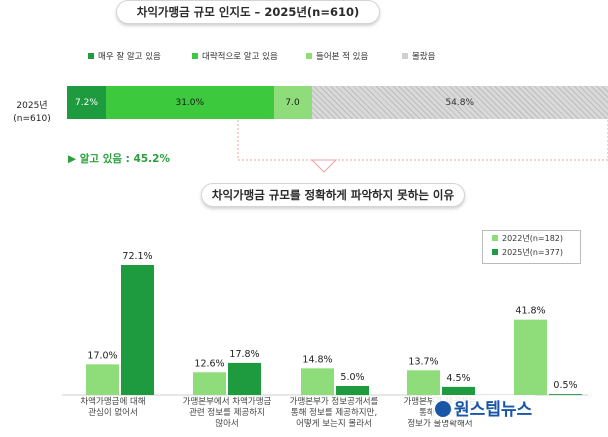 Image resolution: width=608 pixels, height=437 pixels. I want to click on bar-2025-reason-dont-know-how, so click(352, 390).